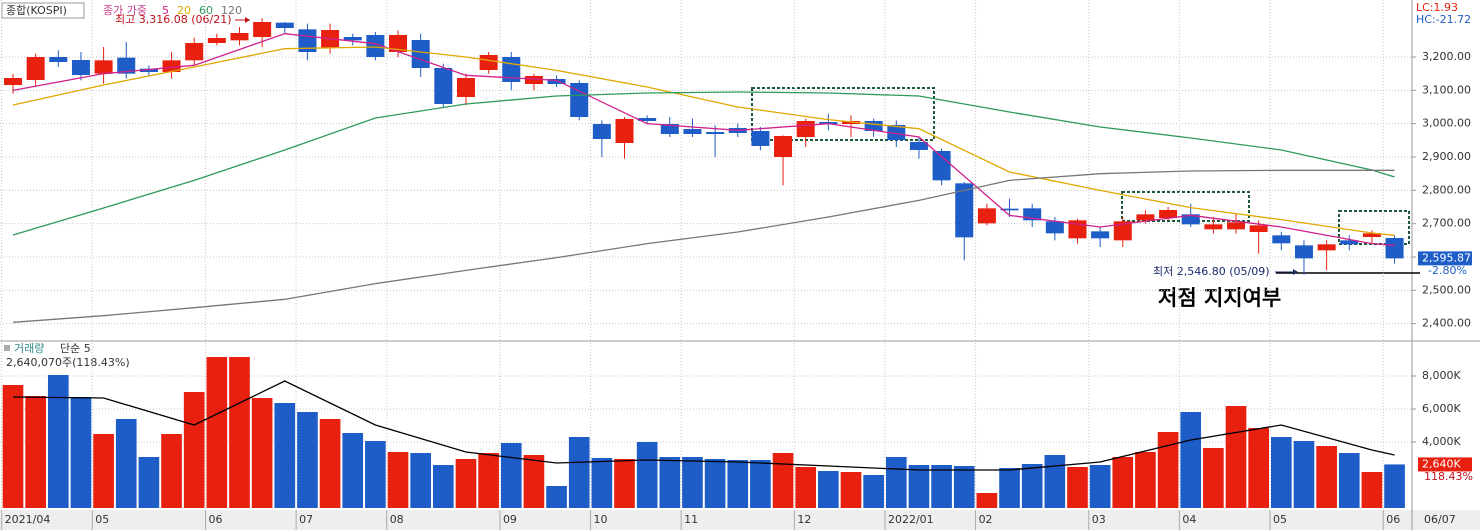 This screenshot has width=1480, height=530. I want to click on change-label: -2.80%, so click(1447, 270).